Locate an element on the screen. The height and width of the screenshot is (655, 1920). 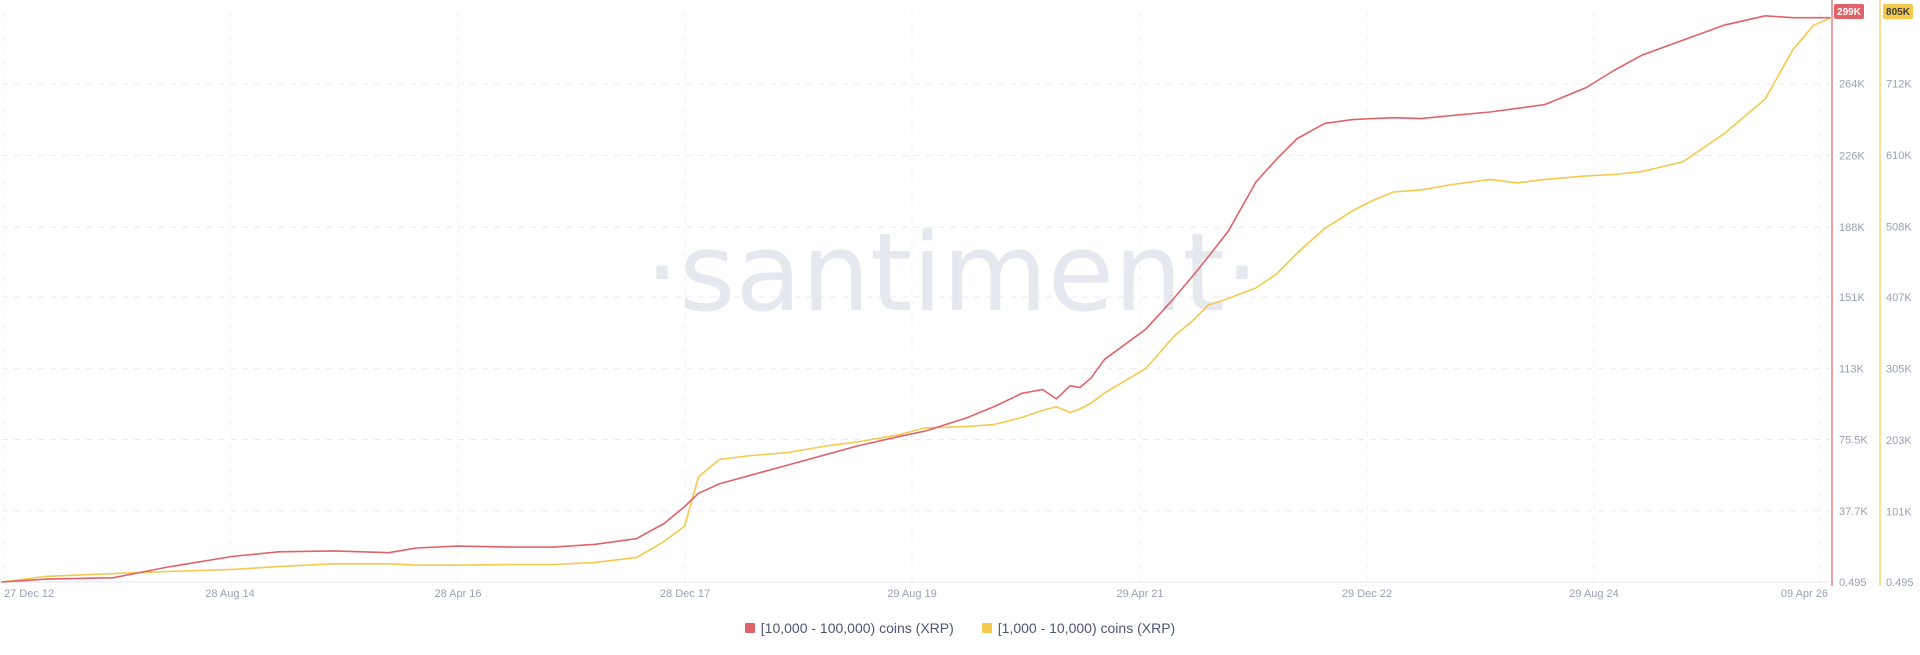
x-tick-label: 09 Apr 26 is located at coordinates (1804, 594).